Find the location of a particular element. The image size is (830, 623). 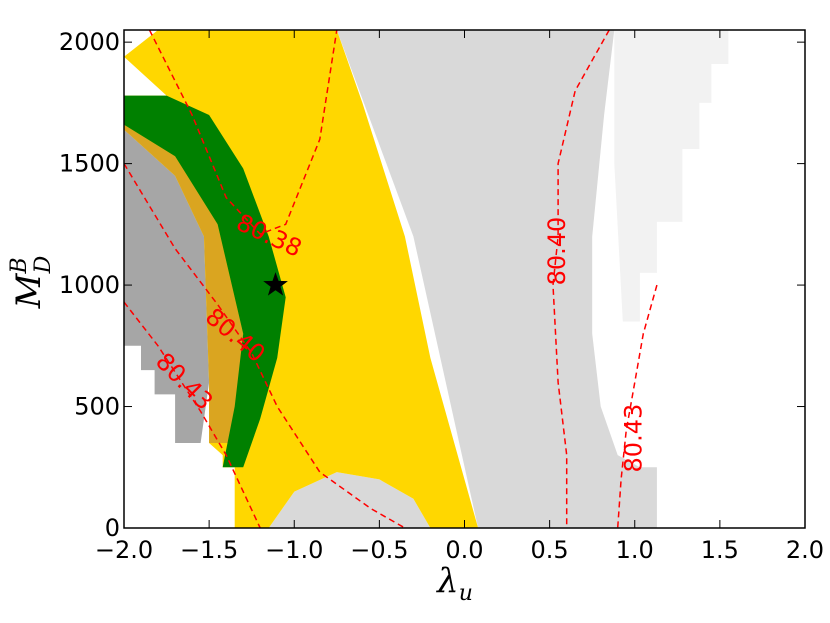

x-tick-label: −1.5 is located at coordinates (209, 550).